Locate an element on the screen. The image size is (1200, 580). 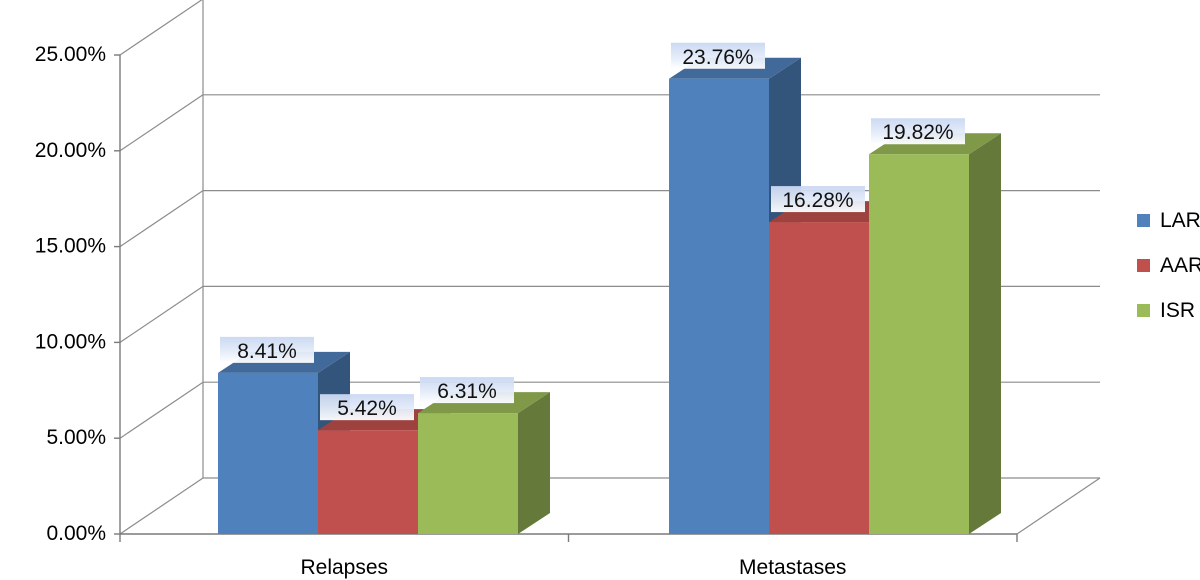
data-label-lar-metastases: 23.76% is located at coordinates (718, 55).